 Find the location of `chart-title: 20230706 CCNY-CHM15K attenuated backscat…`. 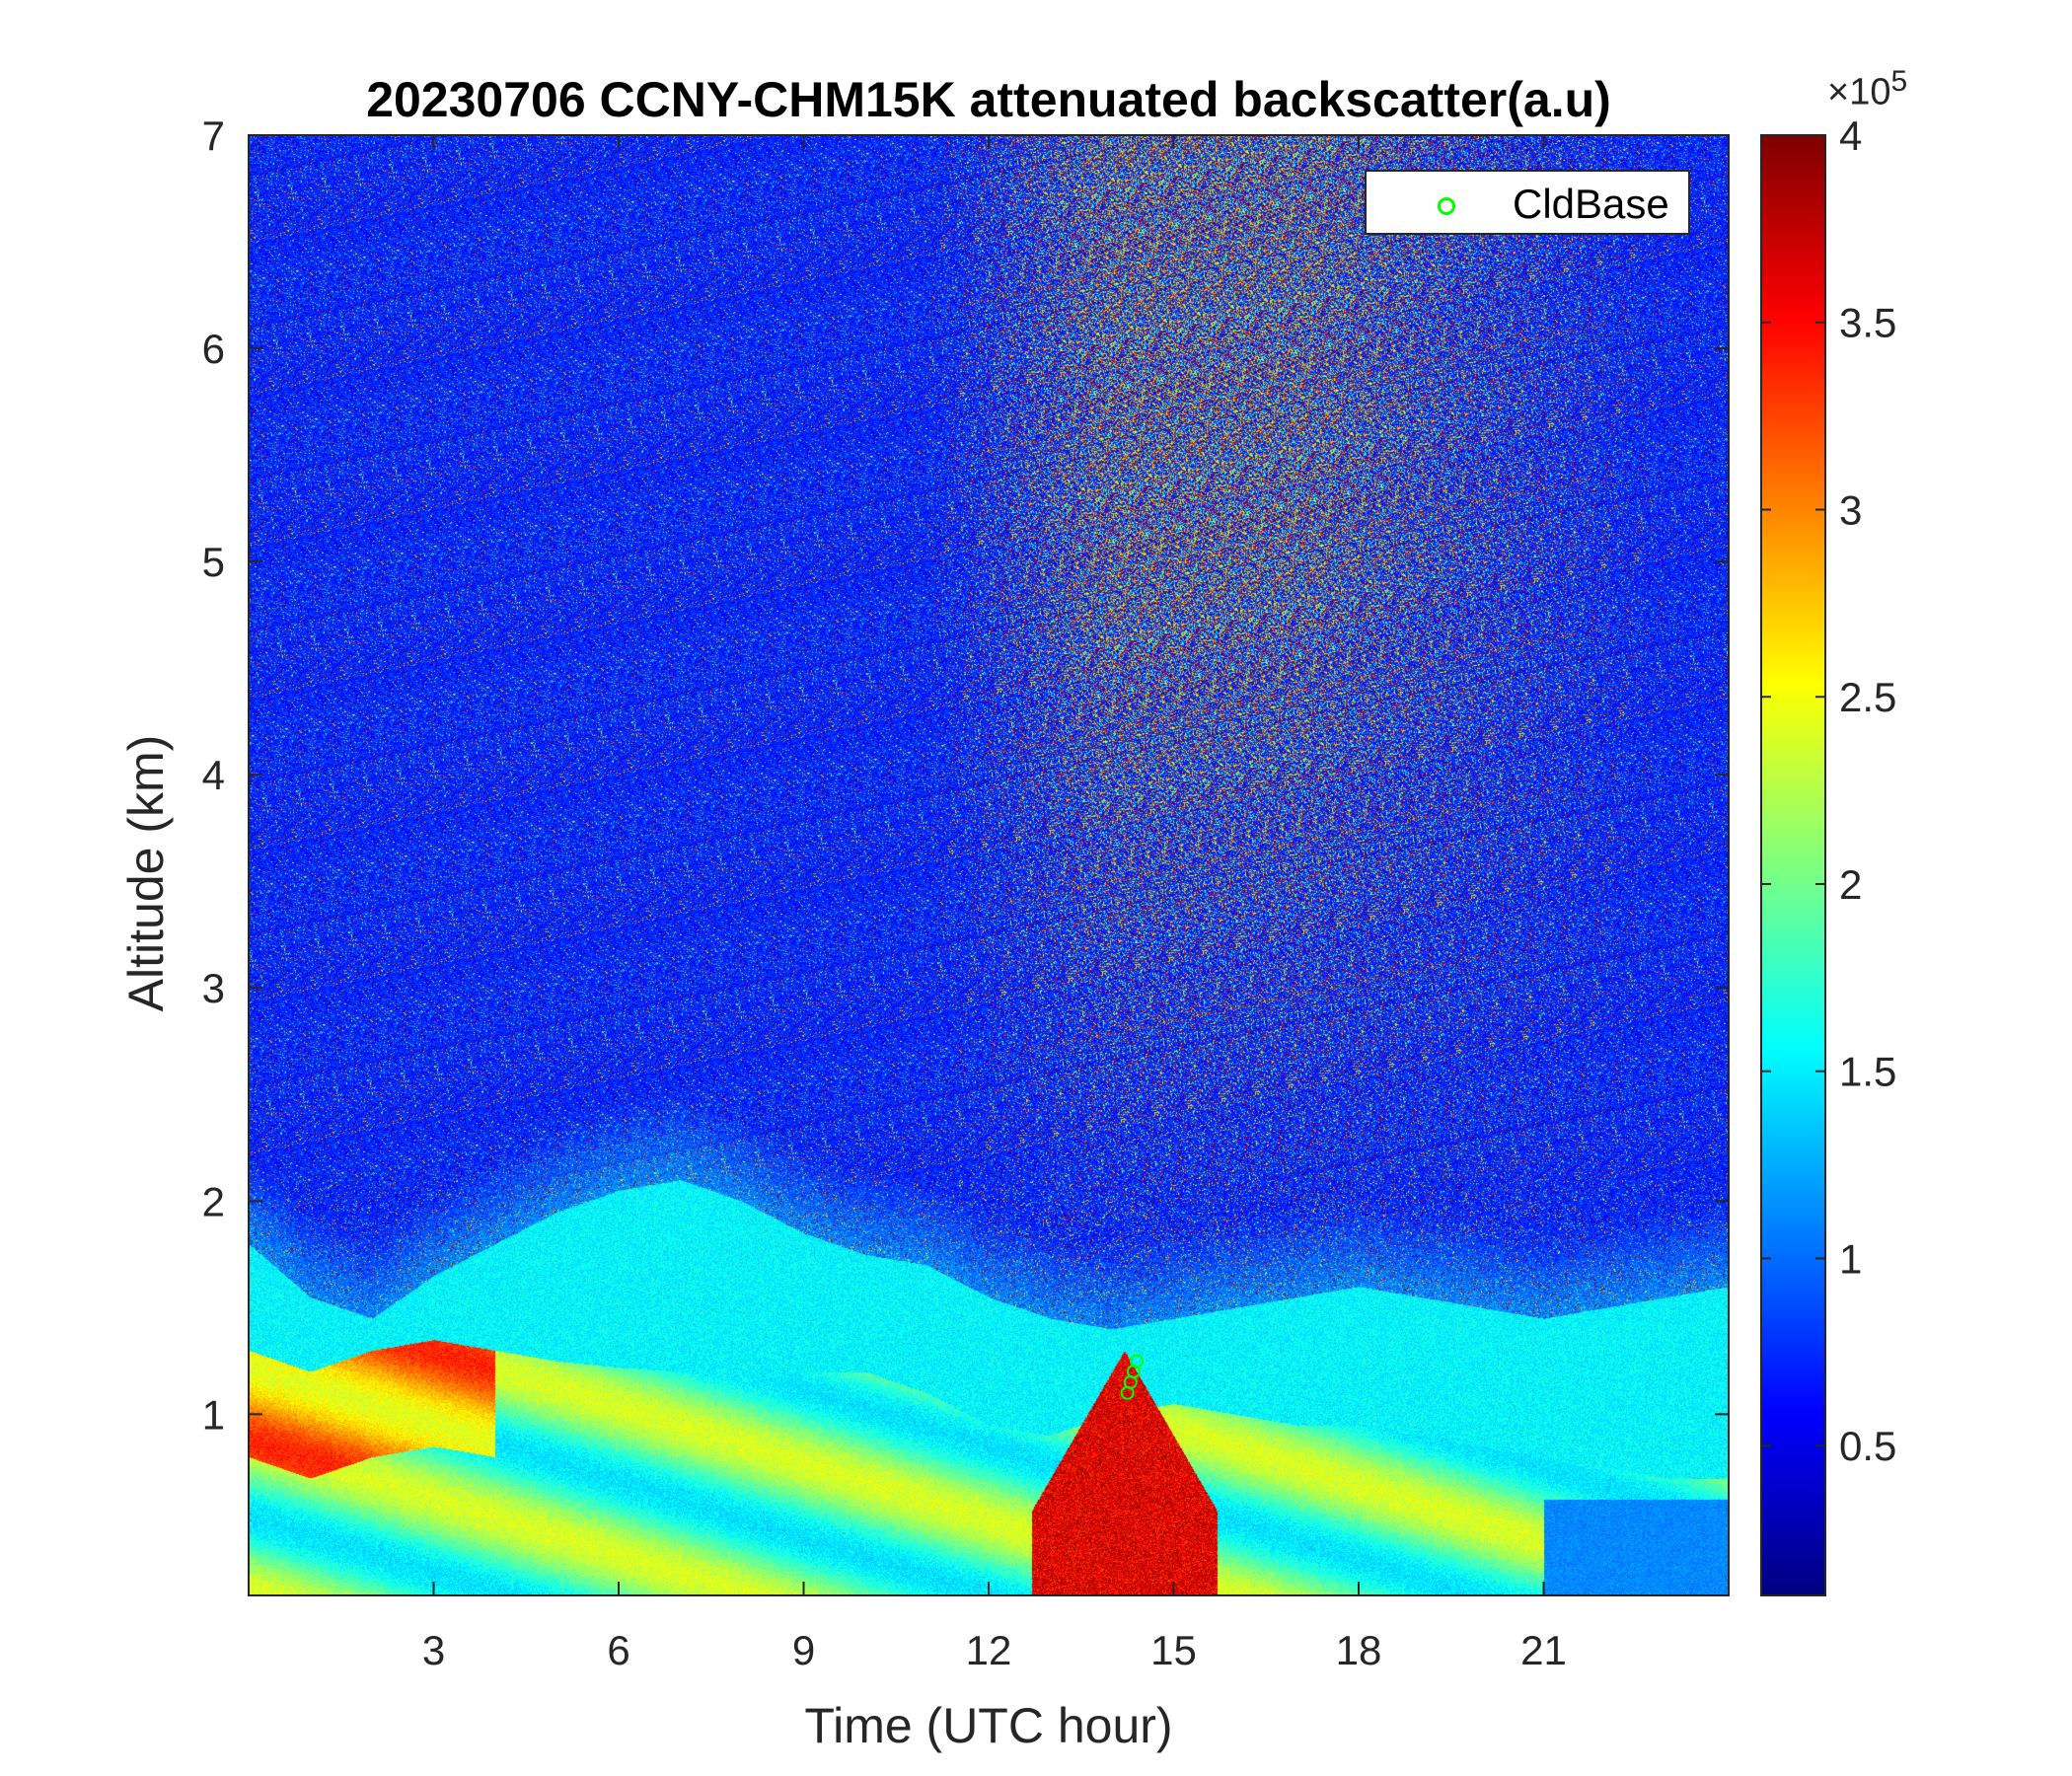

chart-title: 20230706 CCNY-CHM15K attenuated backscat… is located at coordinates (989, 99).